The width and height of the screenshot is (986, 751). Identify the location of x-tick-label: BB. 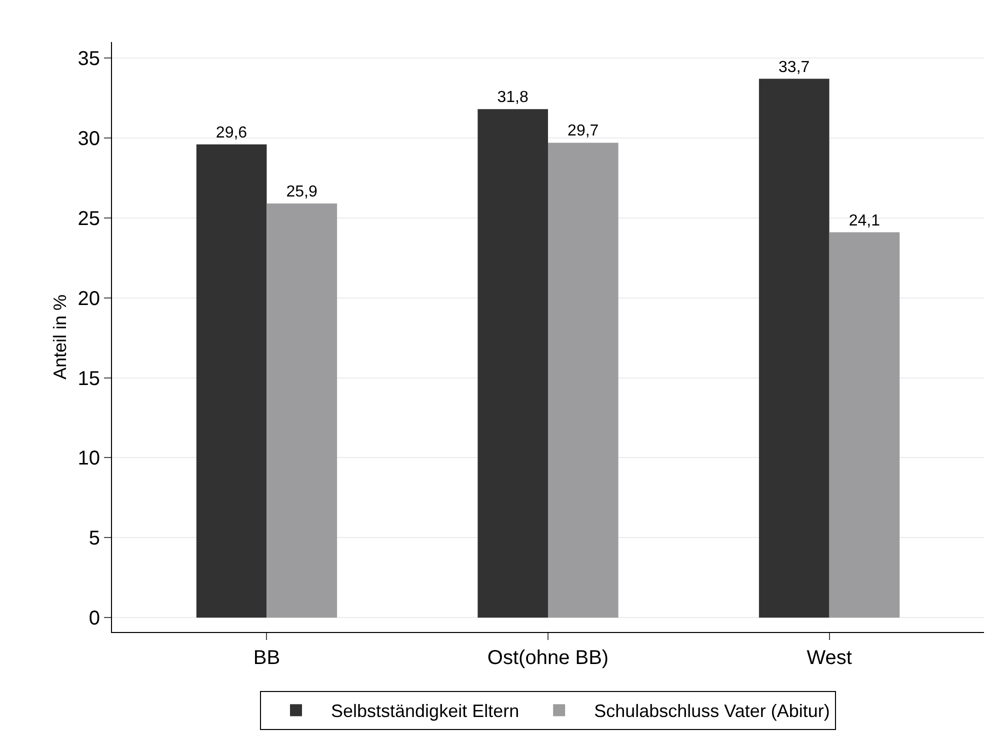
(266, 658).